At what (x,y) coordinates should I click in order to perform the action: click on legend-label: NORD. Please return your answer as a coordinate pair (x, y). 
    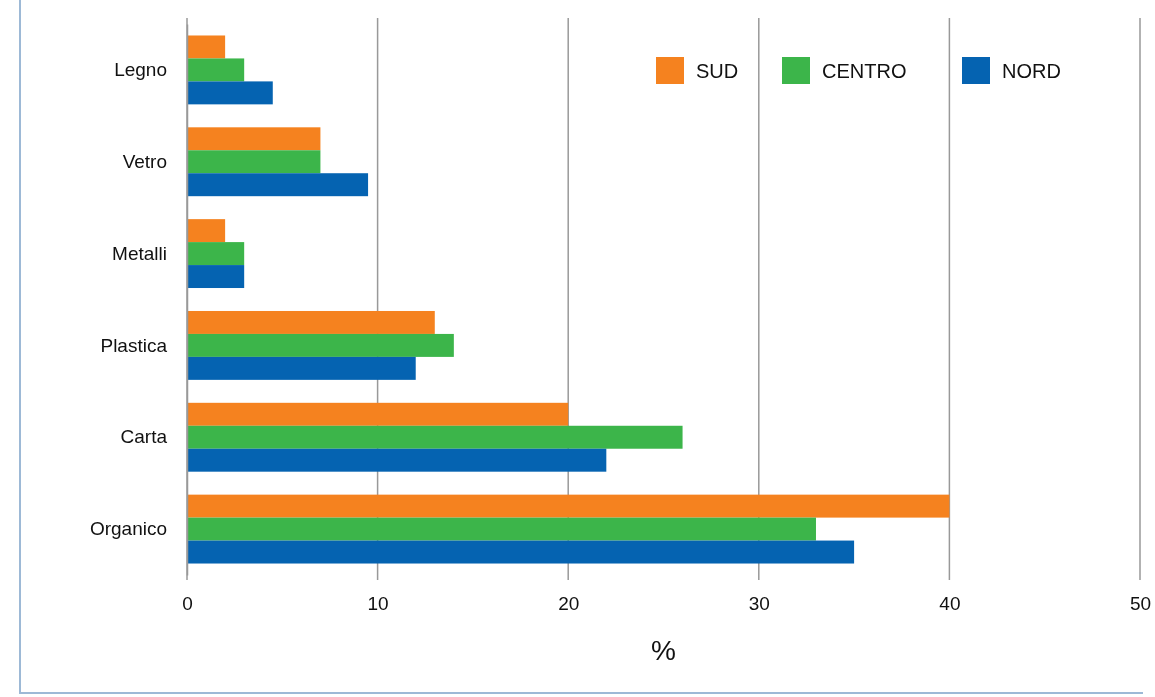
    Looking at the image, I should click on (1031, 71).